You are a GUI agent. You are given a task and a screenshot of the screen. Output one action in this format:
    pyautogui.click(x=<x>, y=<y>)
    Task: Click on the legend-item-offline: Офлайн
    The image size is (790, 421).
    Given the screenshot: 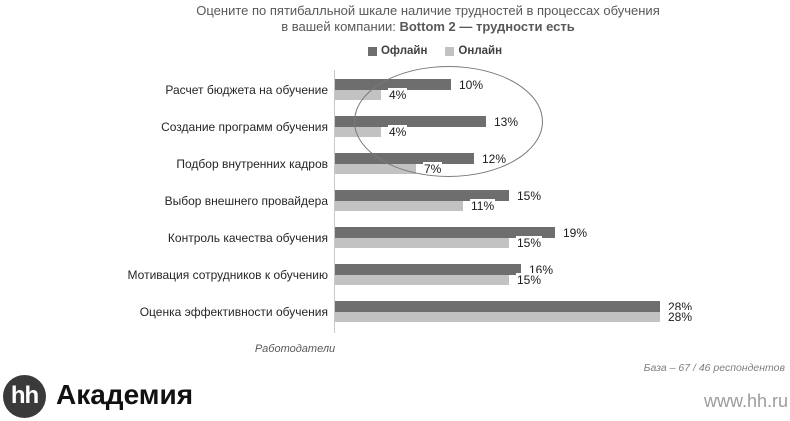 What is the action you would take?
    pyautogui.click(x=397, y=51)
    